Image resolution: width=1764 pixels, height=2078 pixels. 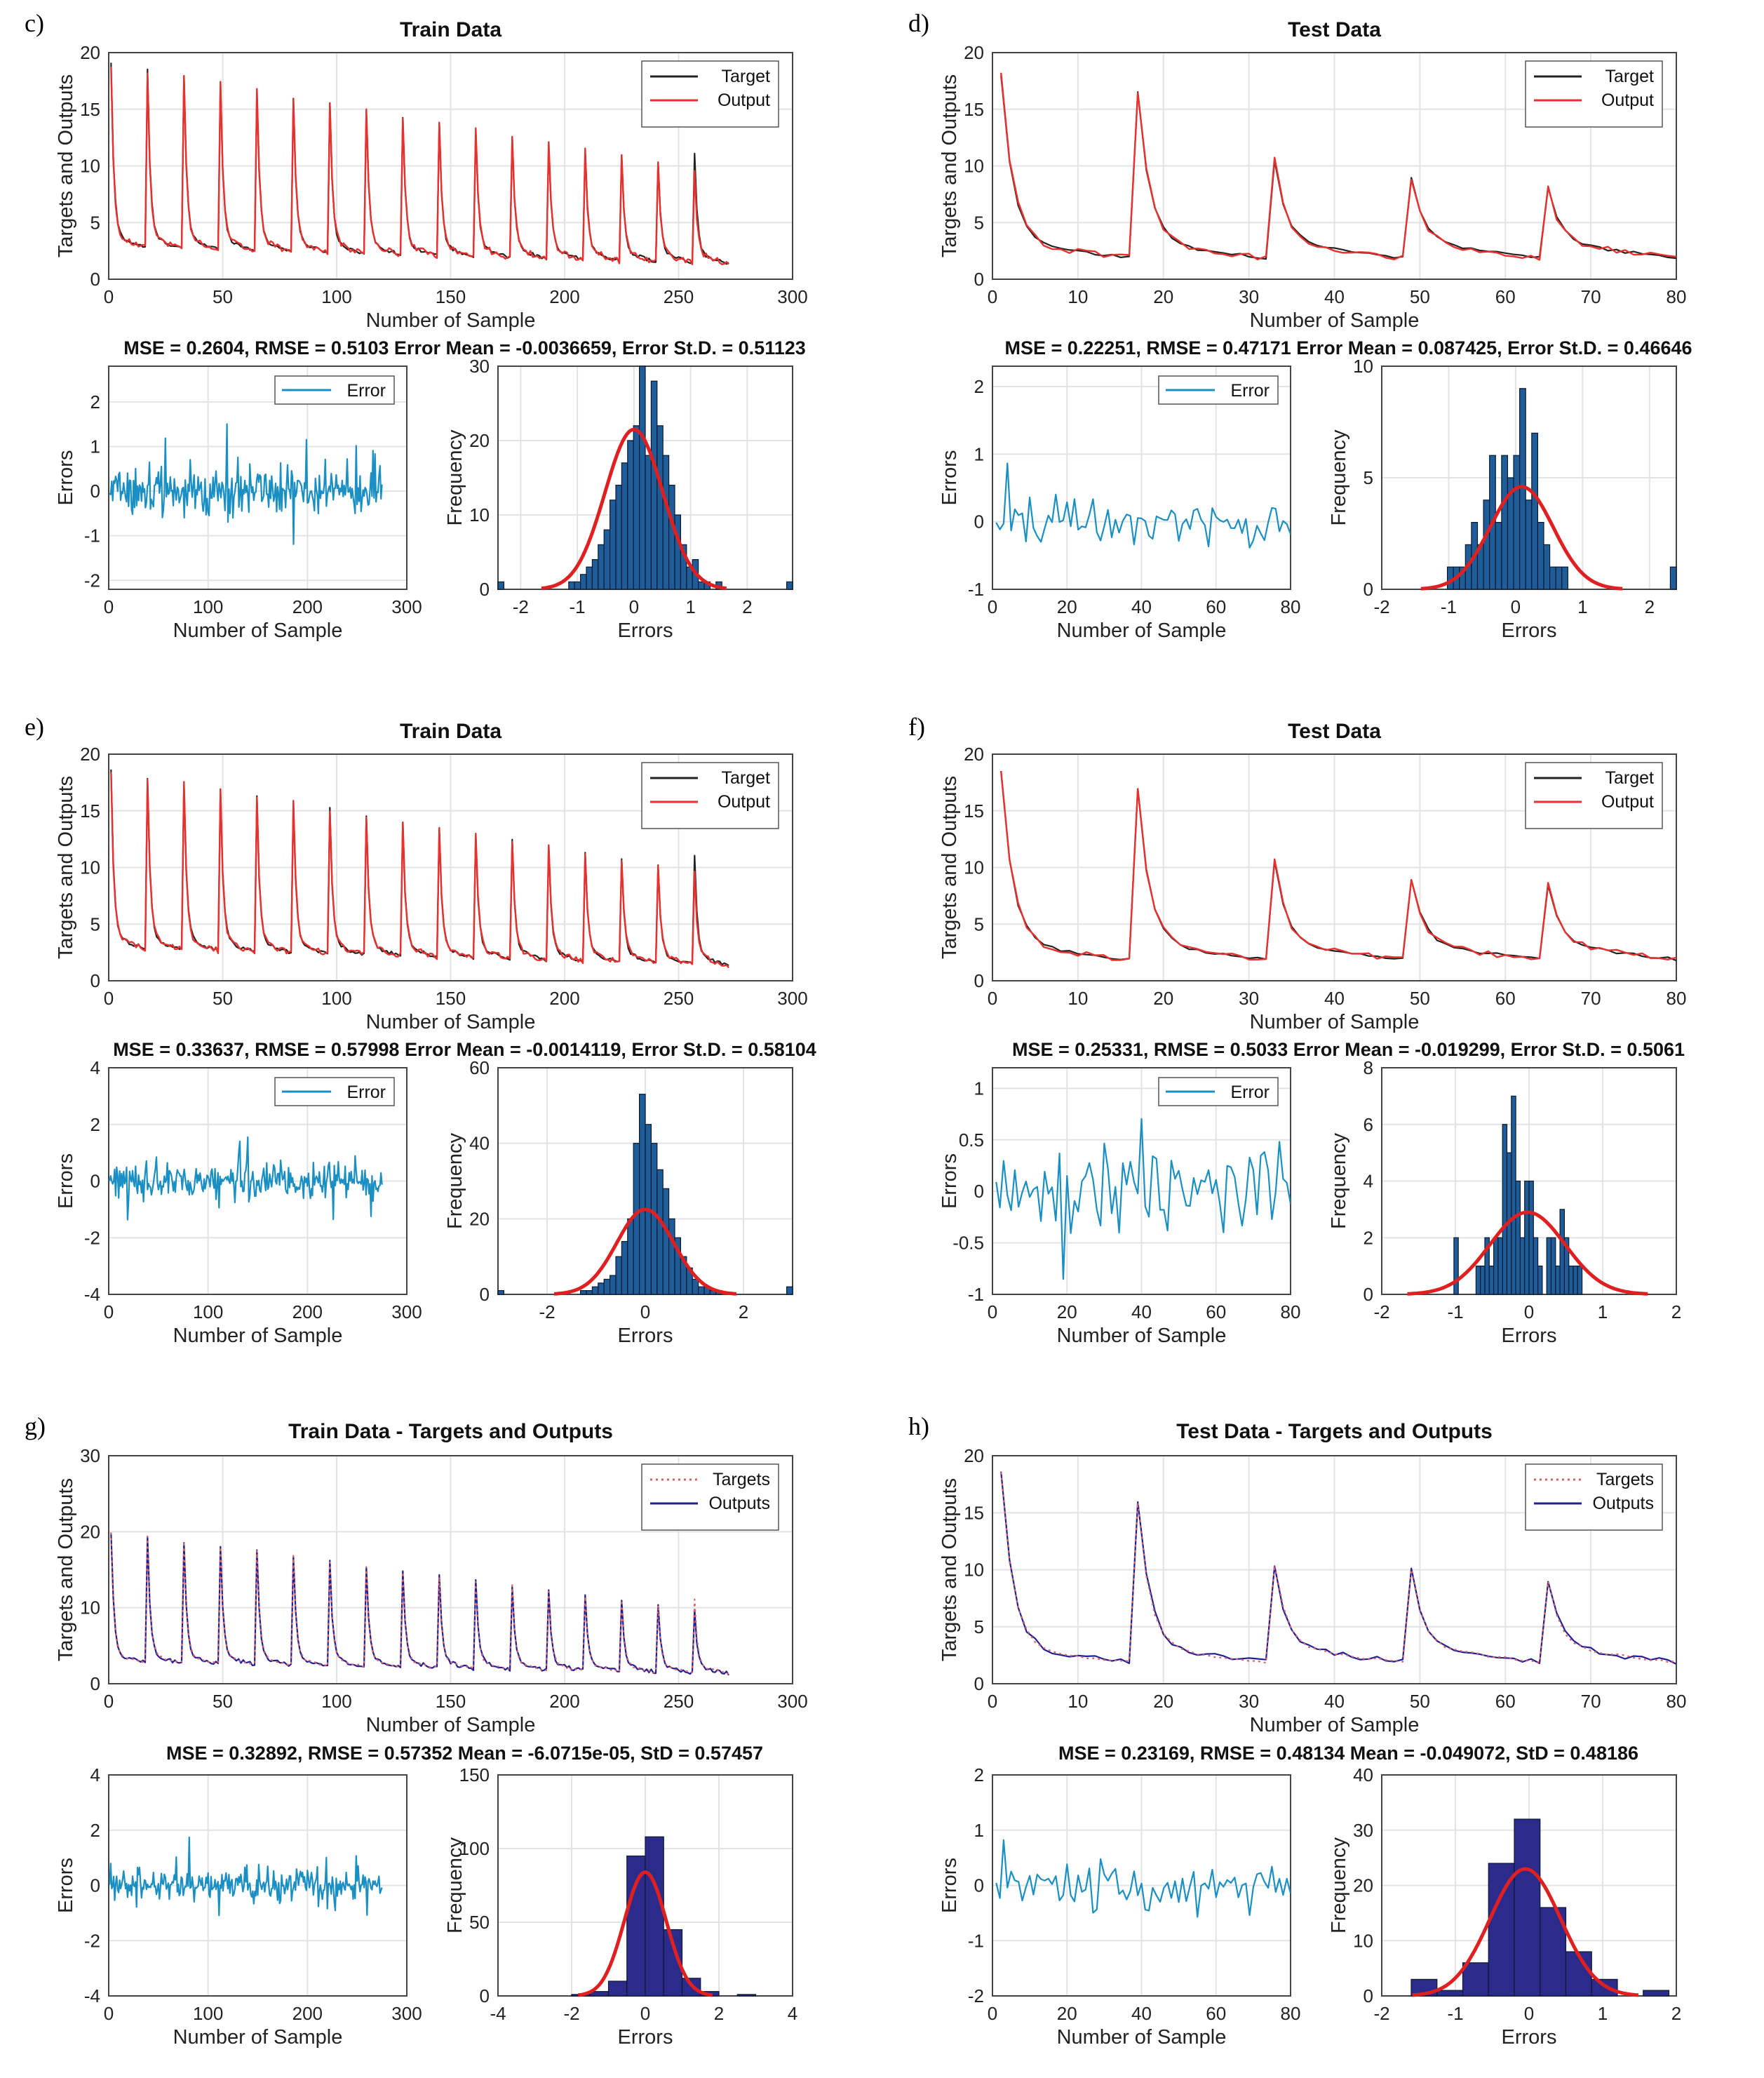 What do you see at coordinates (366, 1092) in the screenshot?
I see `panel-e-errors-legend-entry: Error` at bounding box center [366, 1092].